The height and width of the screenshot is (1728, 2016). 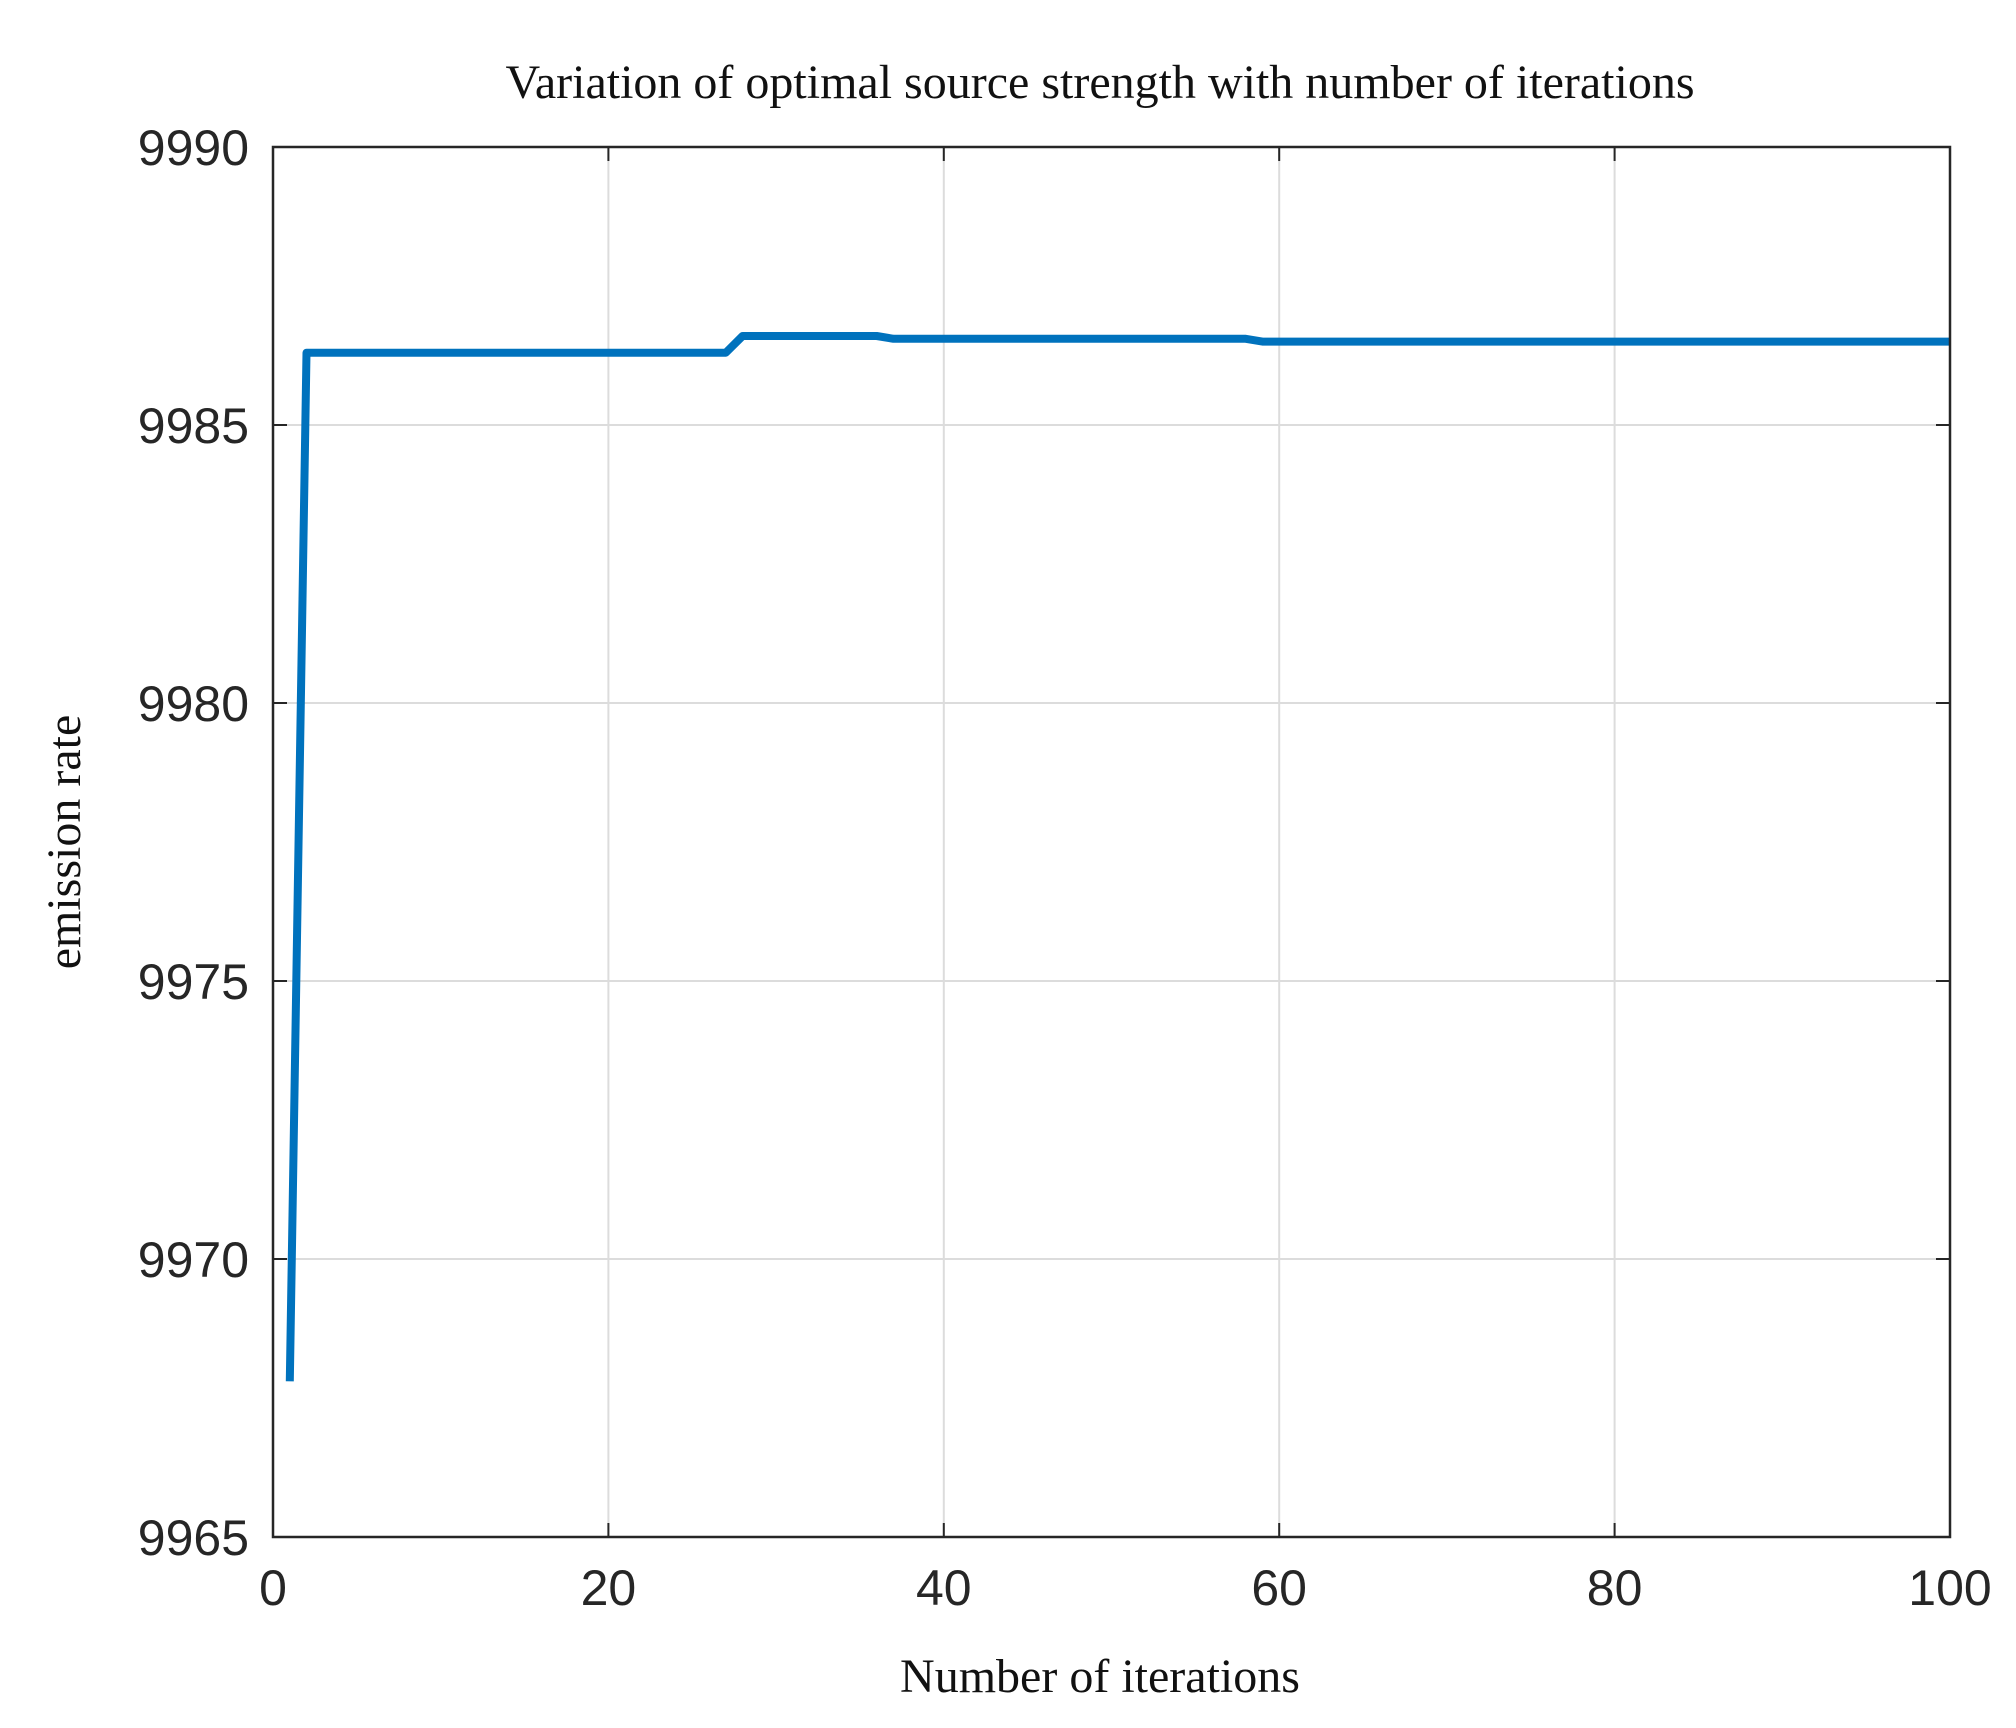 I want to click on x-tick-label: 40, so click(x=944, y=1588).